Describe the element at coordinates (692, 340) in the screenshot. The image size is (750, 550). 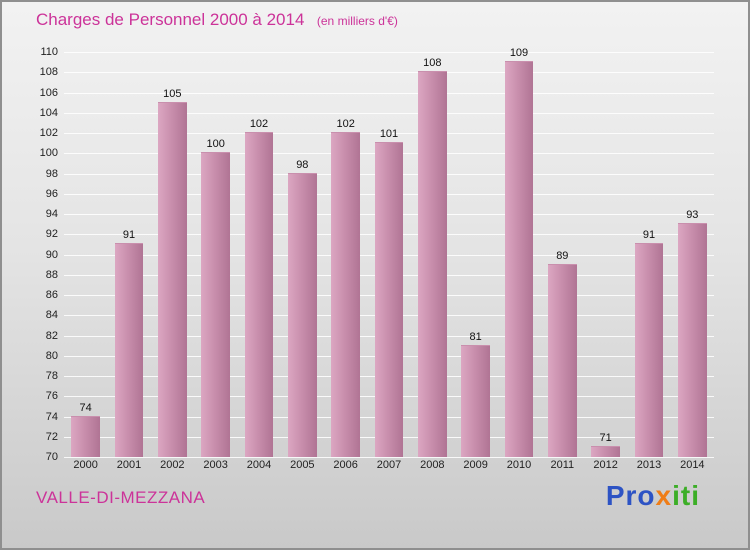
I see `bar-2014` at that location.